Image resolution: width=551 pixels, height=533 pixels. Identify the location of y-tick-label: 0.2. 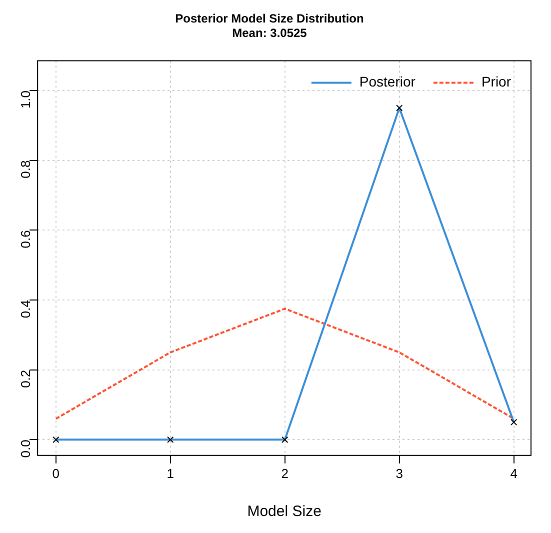
(26, 379).